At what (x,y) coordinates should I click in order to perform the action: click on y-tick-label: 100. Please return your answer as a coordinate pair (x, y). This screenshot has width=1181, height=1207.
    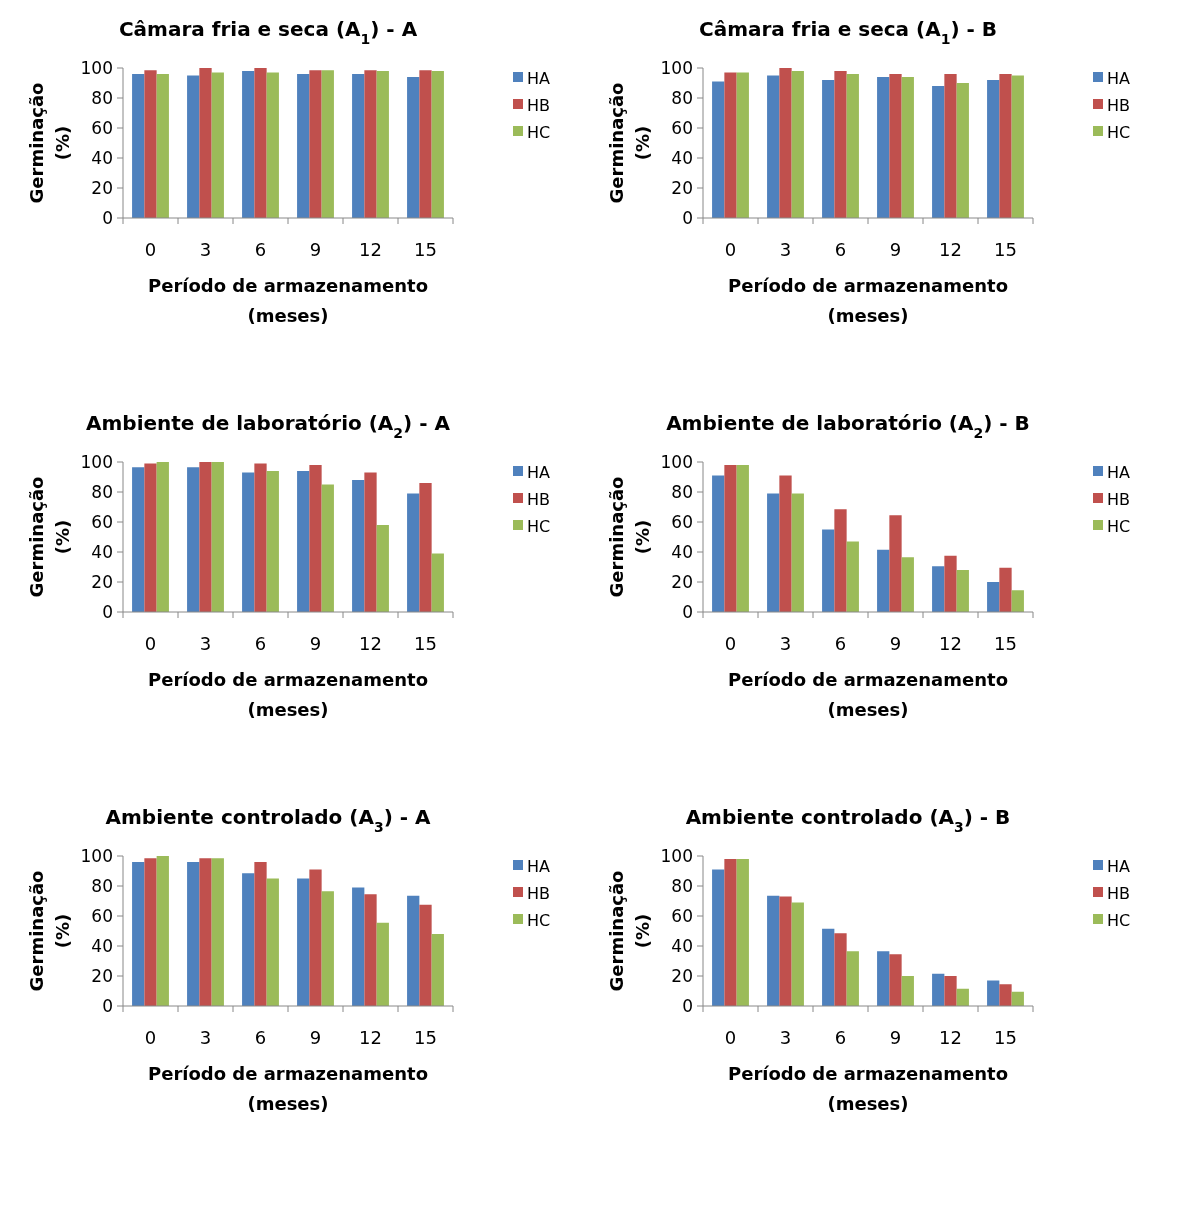
    Looking at the image, I should click on (96, 855).